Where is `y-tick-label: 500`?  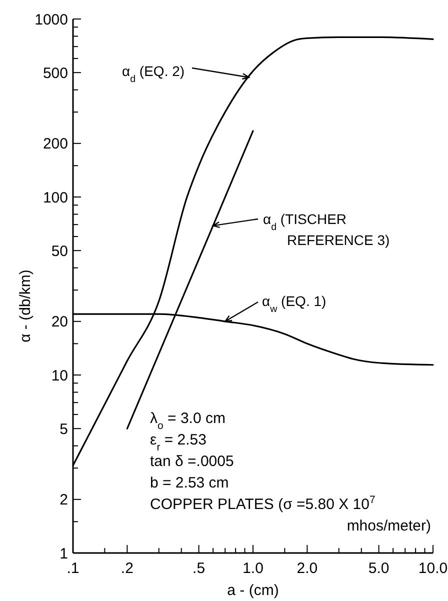
y-tick-label: 500 is located at coordinates (55, 73).